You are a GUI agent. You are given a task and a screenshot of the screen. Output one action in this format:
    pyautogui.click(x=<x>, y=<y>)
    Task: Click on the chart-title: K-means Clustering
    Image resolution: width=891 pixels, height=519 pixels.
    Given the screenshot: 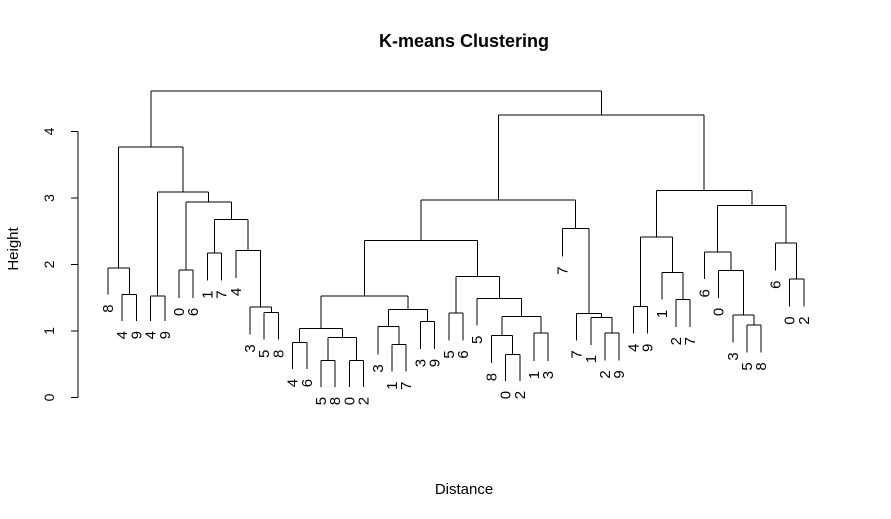 What is the action you would take?
    pyautogui.click(x=464, y=41)
    